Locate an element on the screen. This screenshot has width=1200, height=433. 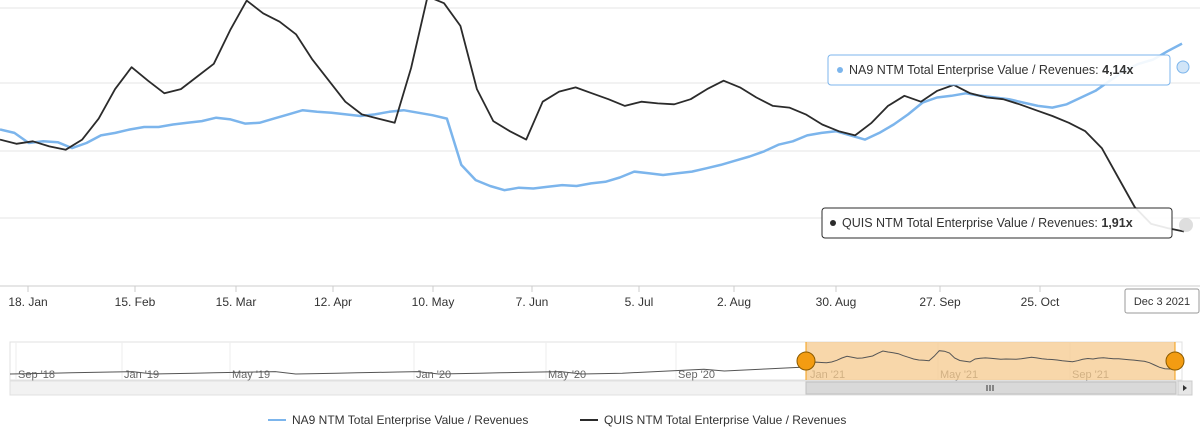
navigator-tick-label: Jan '19 is located at coordinates (141, 375).